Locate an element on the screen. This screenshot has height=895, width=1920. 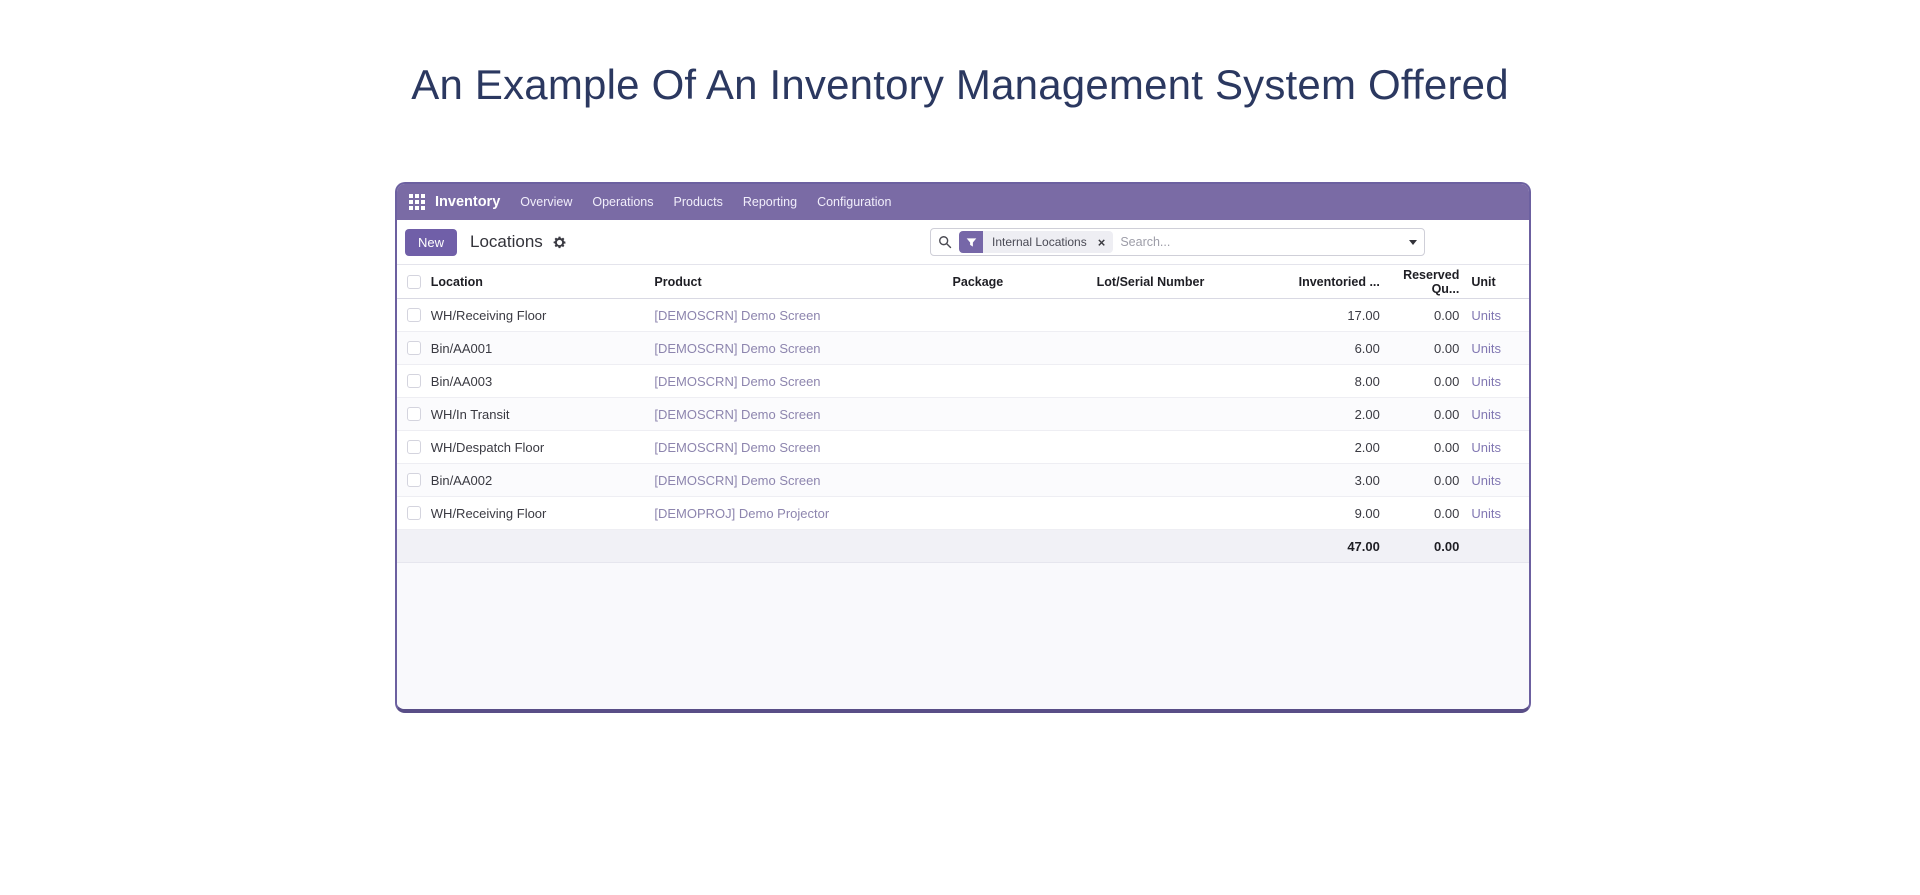
cell-location: Bin/AA003 is located at coordinates (461, 381).